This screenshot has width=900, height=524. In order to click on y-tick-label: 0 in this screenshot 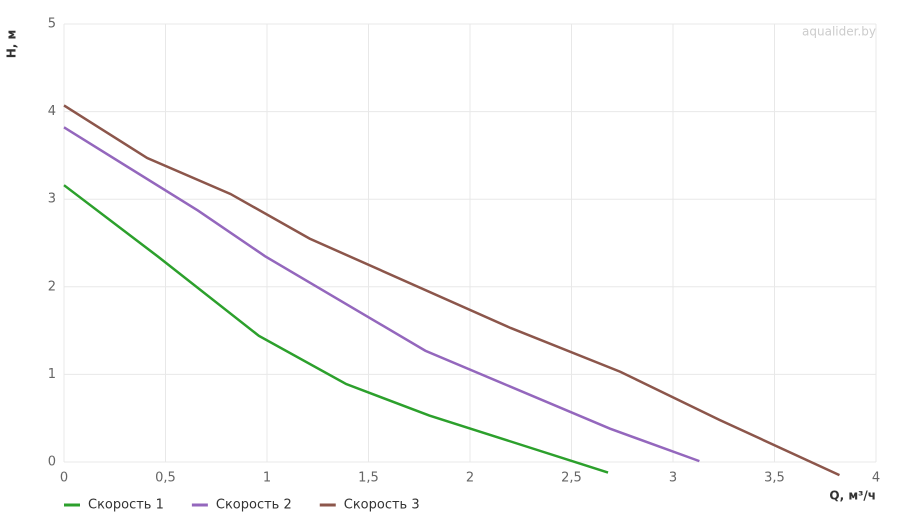, I will do `click(52, 462)`.